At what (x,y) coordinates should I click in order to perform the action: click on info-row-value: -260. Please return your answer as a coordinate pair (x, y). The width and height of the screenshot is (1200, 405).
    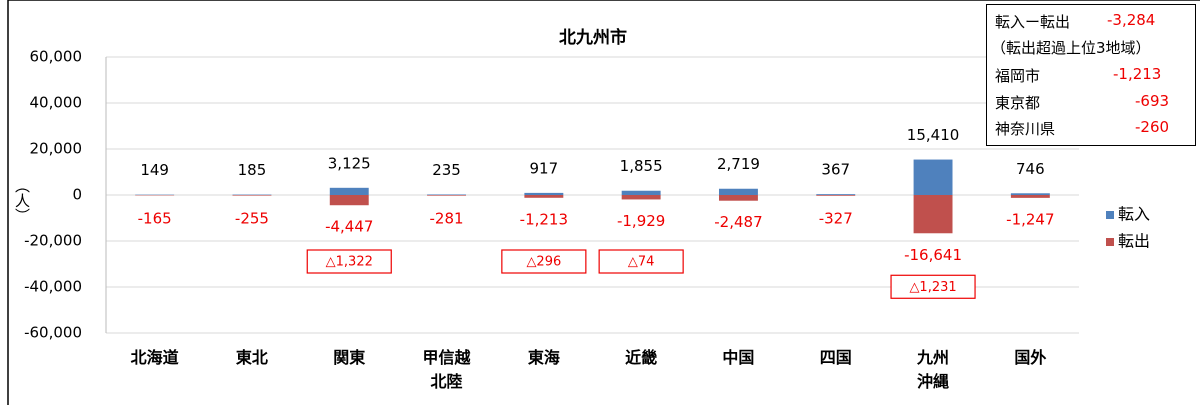
    Looking at the image, I should click on (1152, 127).